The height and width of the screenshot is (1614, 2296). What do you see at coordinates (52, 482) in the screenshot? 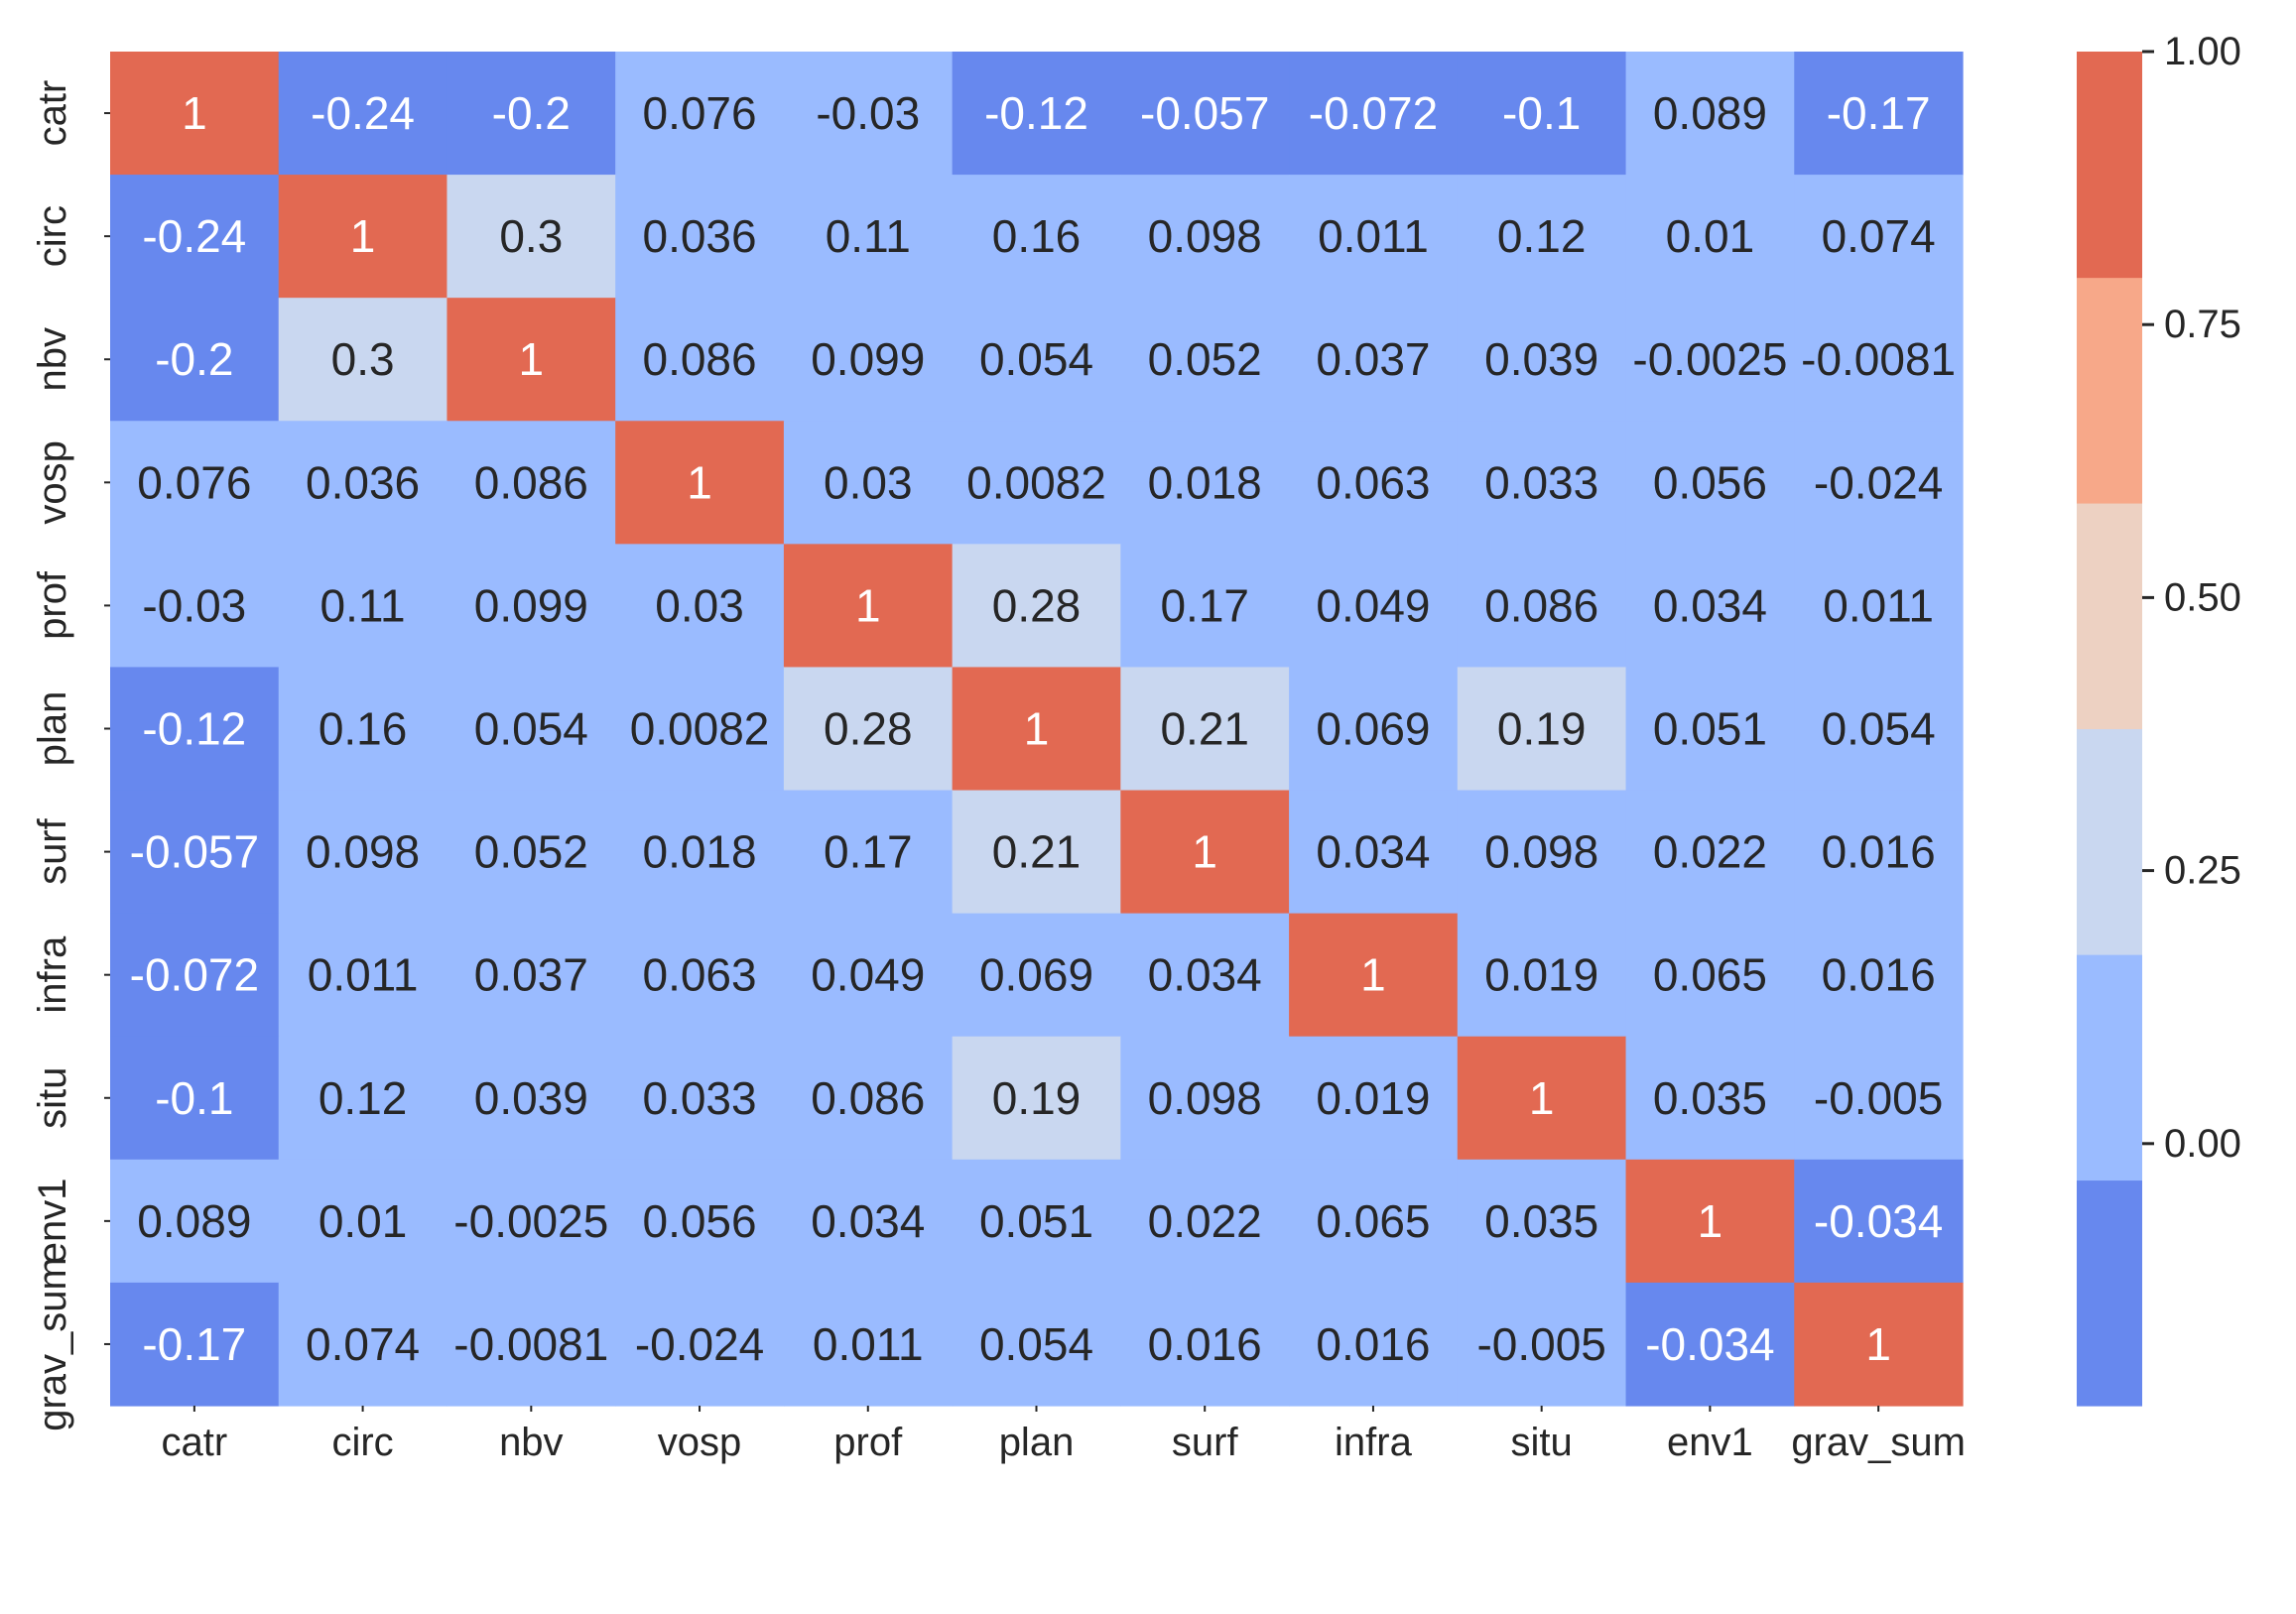
I see `y-tick-label: vosp` at bounding box center [52, 482].